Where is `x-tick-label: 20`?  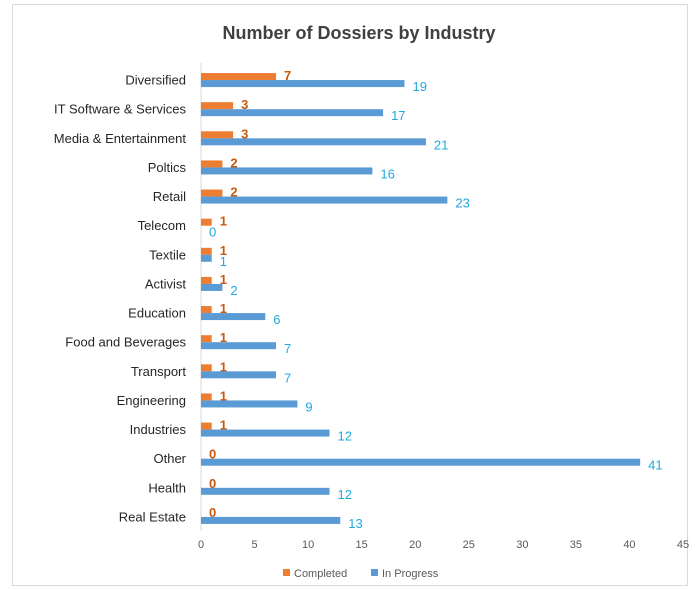
x-tick-label: 20 is located at coordinates (415, 545).